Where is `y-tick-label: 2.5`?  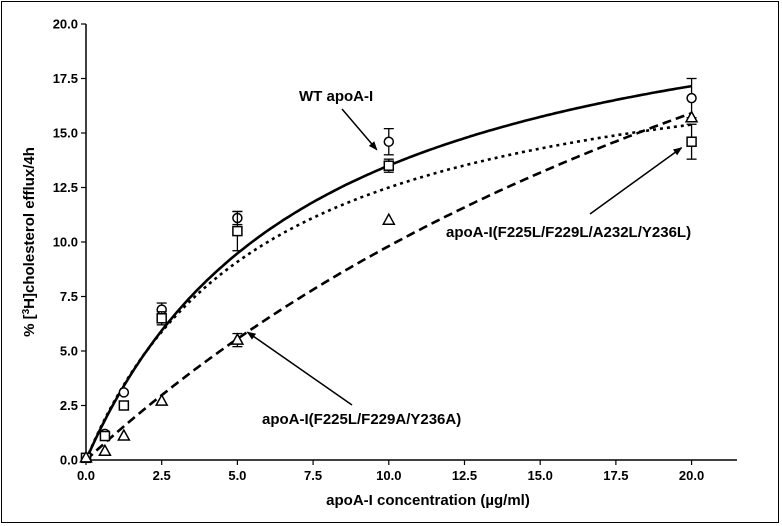 y-tick-label: 2.5 is located at coordinates (69, 405).